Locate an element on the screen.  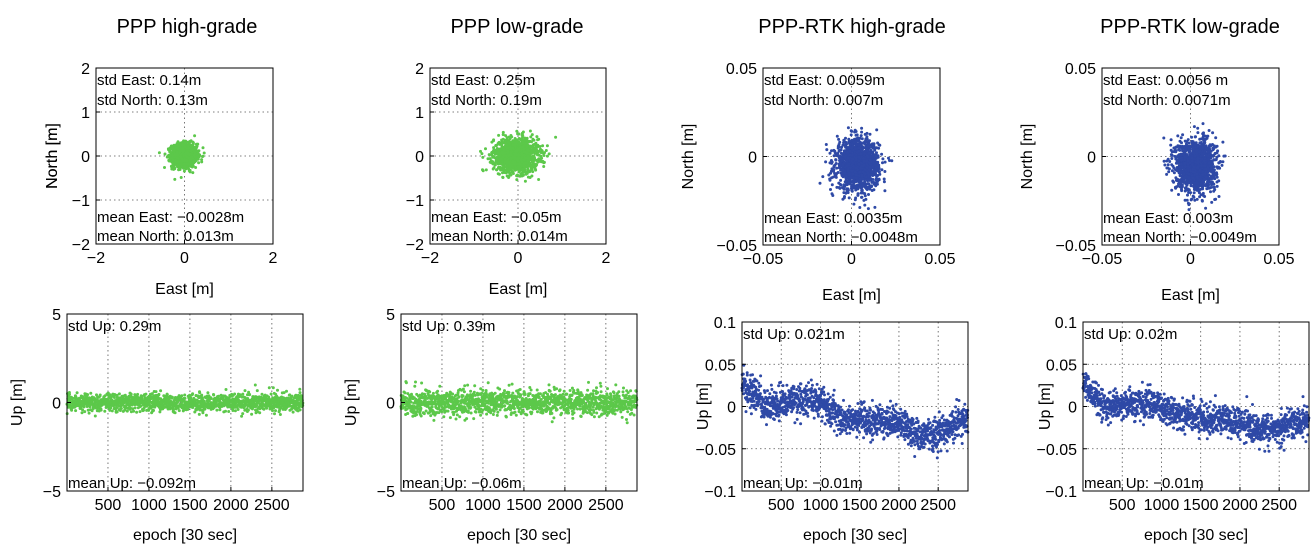
y-axis-label: North [m] is located at coordinates (688, 157).